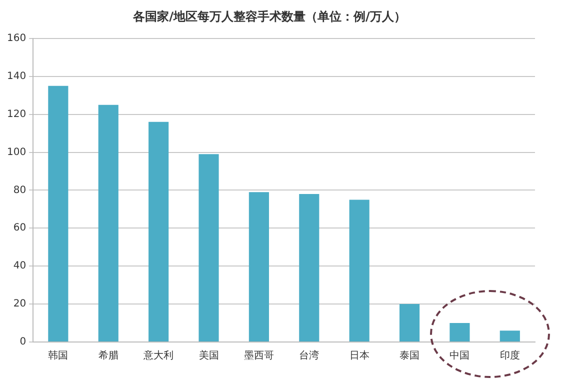 This screenshot has height=385, width=581. I want to click on y-tick-label: 120, so click(16, 114).